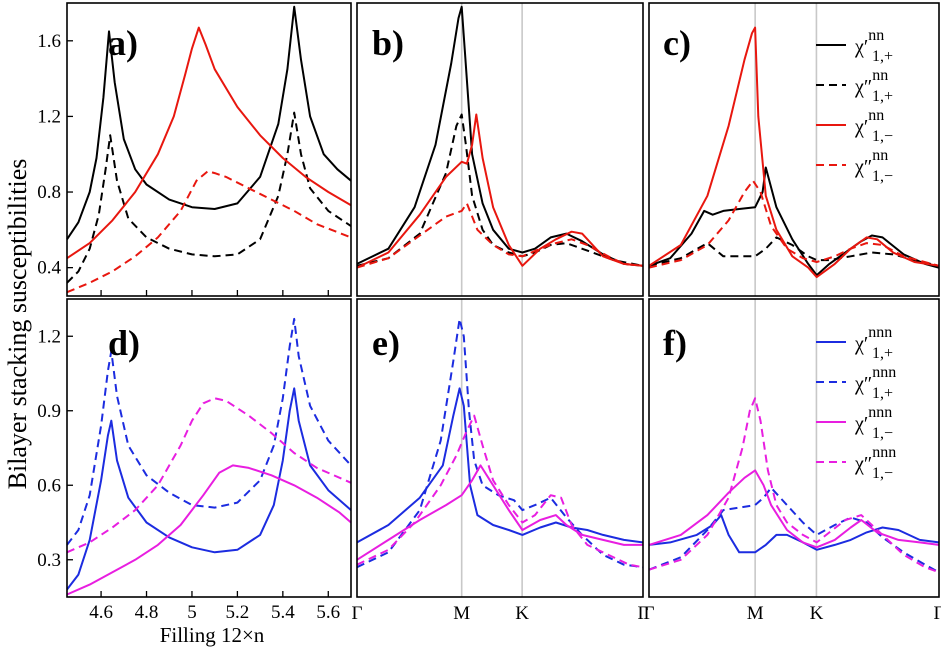  Describe the element at coordinates (873, 46) in the screenshot. I see `legend-label: χ′nn 1,+` at that location.